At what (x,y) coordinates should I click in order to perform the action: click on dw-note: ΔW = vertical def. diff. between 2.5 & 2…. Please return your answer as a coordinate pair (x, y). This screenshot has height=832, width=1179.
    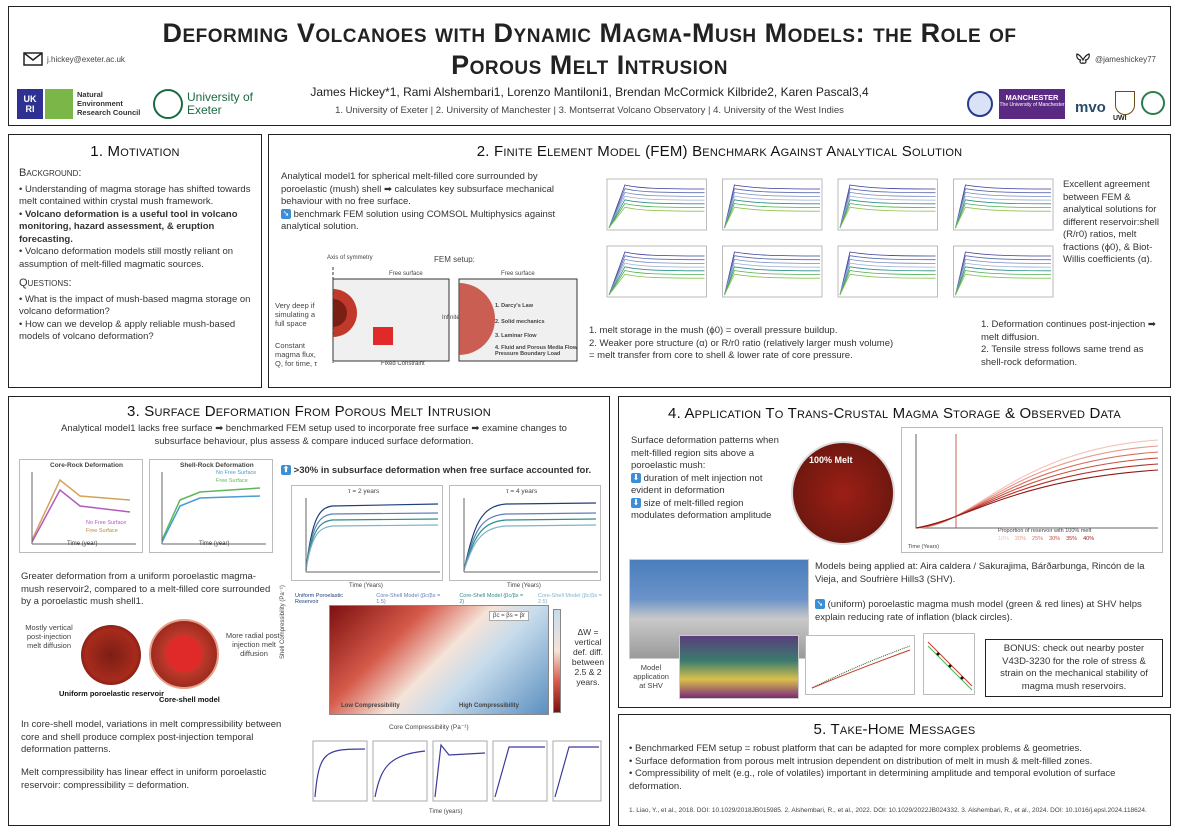
    Looking at the image, I should click on (588, 657).